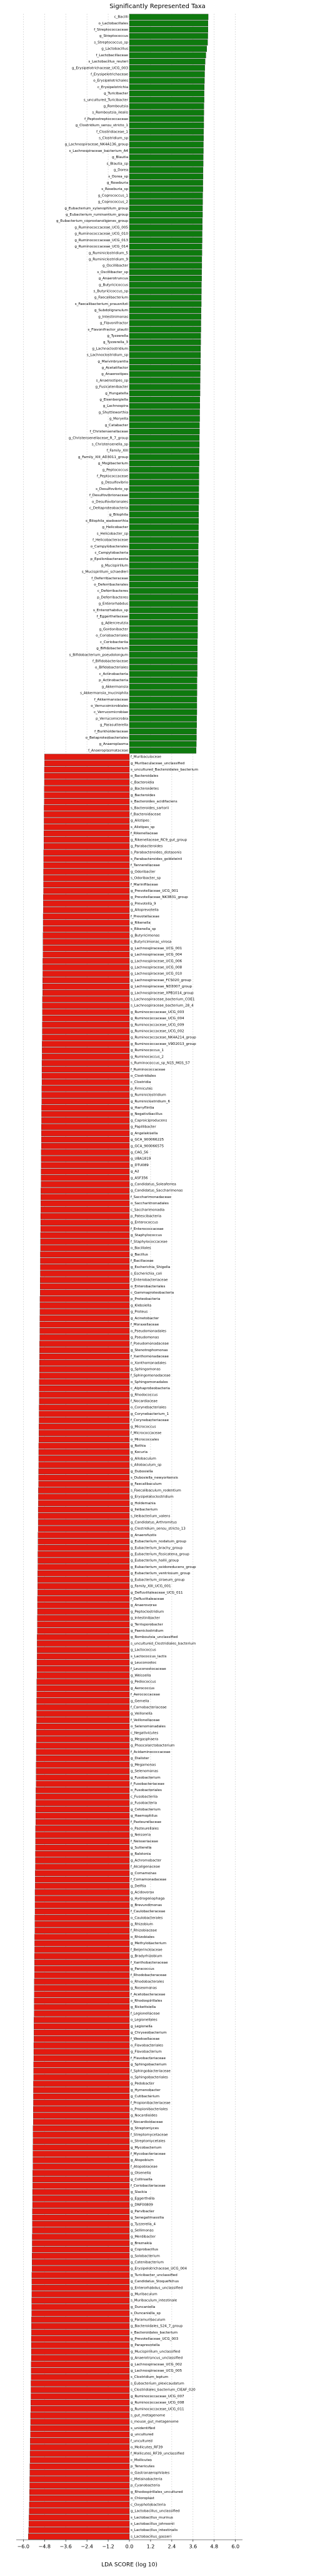 This screenshot has width=315, height=2576. Describe the element at coordinates (146, 1274) in the screenshot. I see `bar-label: s_Escherichia_coli` at that location.